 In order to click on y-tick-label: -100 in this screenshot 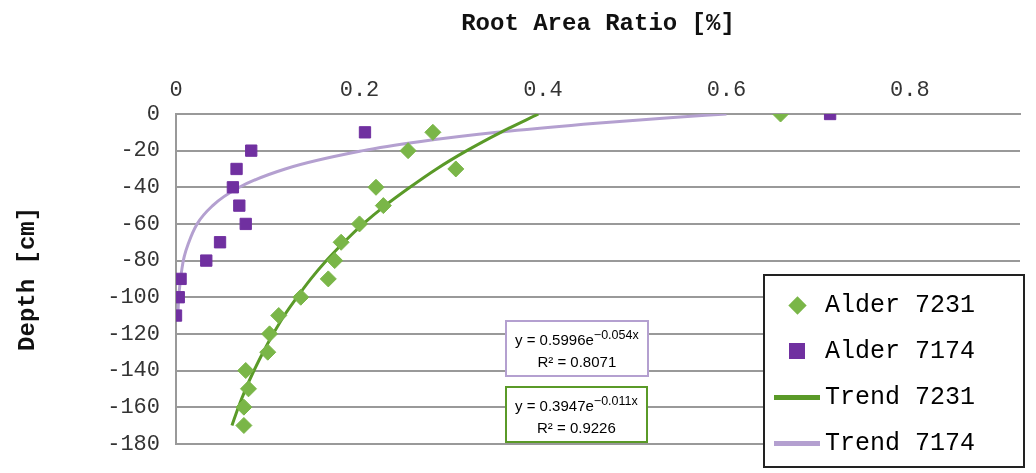, I will do `click(133, 298)`.